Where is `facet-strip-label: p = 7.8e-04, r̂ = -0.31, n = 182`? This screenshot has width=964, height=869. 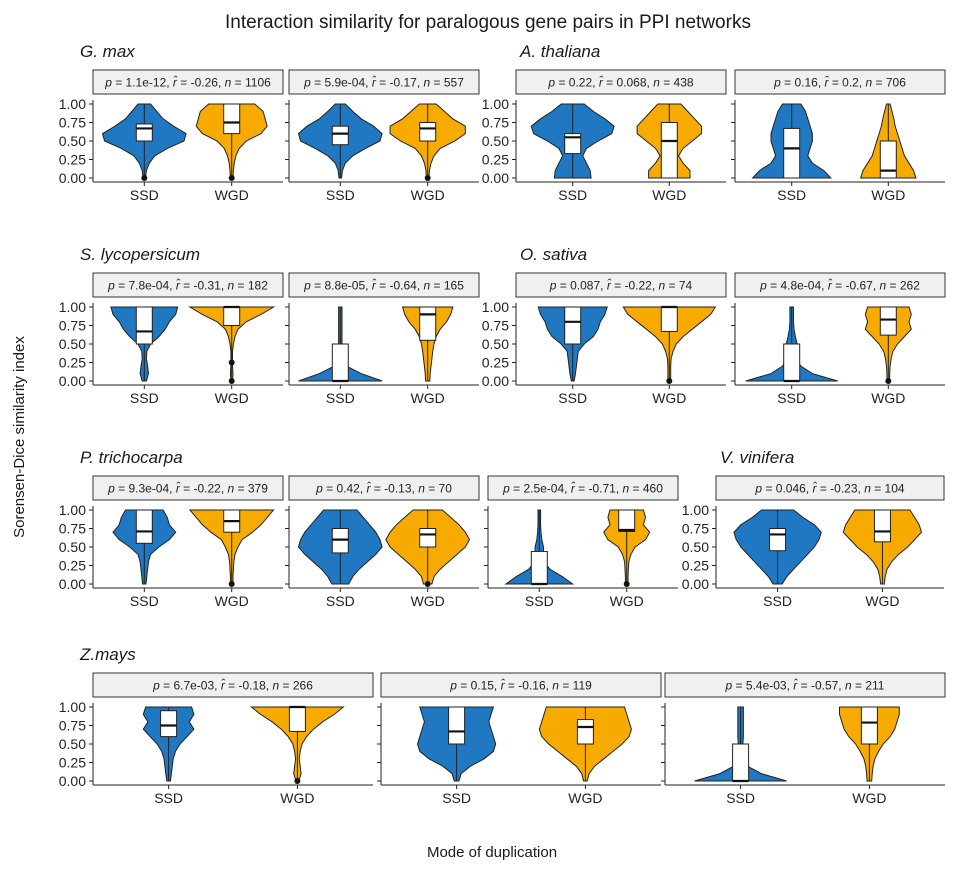 facet-strip-label: p = 7.8e-04, r̂ = -0.31, n = 182 is located at coordinates (187, 284).